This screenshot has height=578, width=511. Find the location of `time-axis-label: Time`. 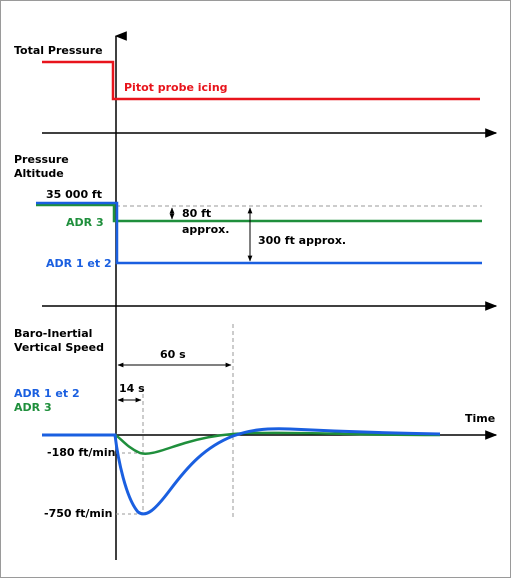

time-axis-label: Time is located at coordinates (480, 418).